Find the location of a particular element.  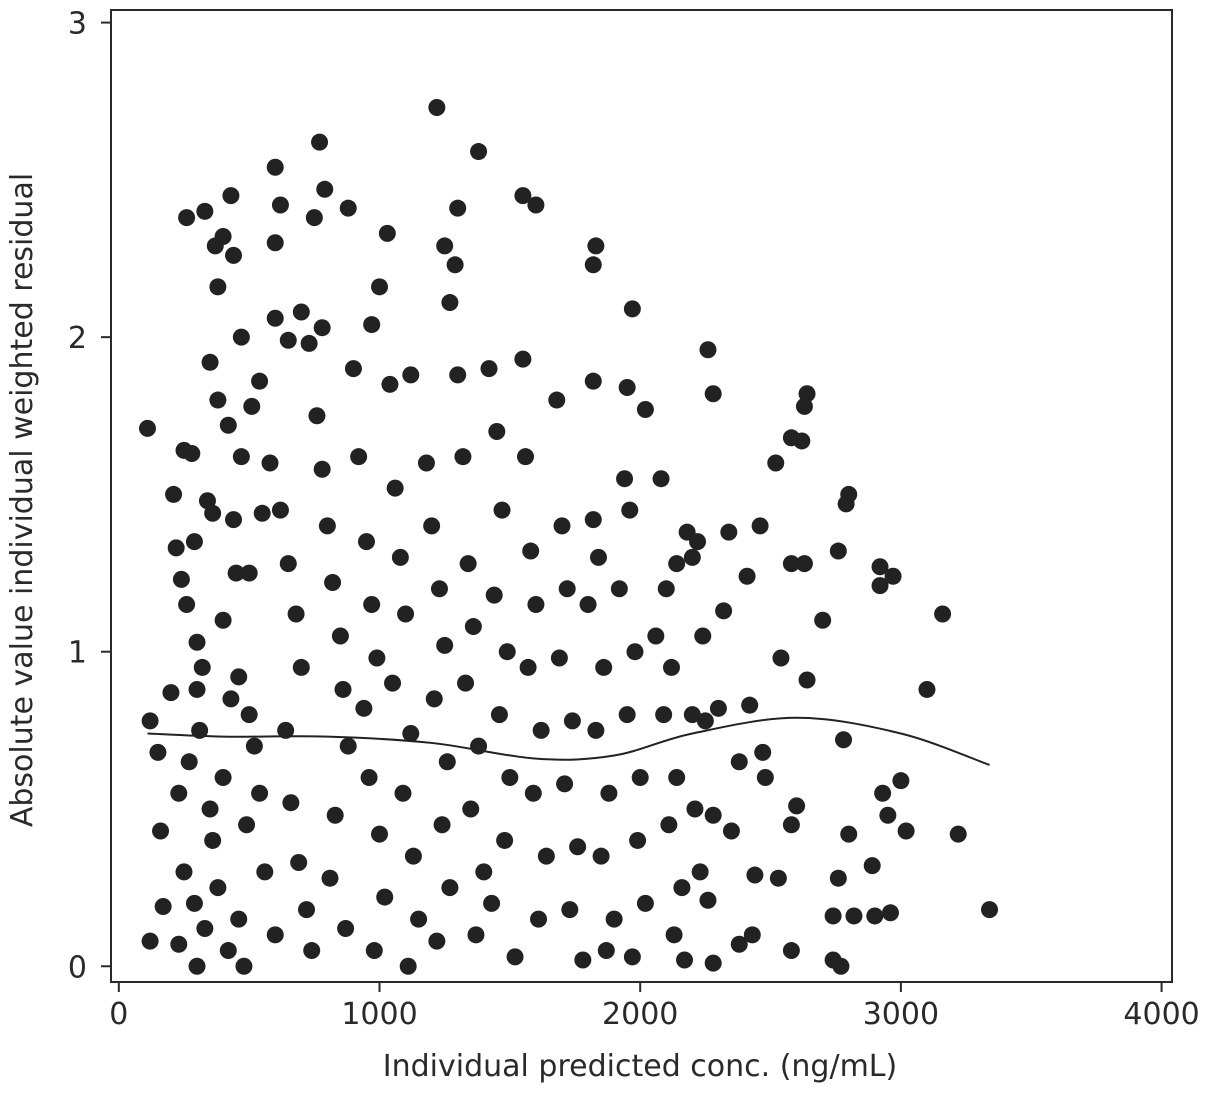

y-tick-label: 2 is located at coordinates (77, 338).